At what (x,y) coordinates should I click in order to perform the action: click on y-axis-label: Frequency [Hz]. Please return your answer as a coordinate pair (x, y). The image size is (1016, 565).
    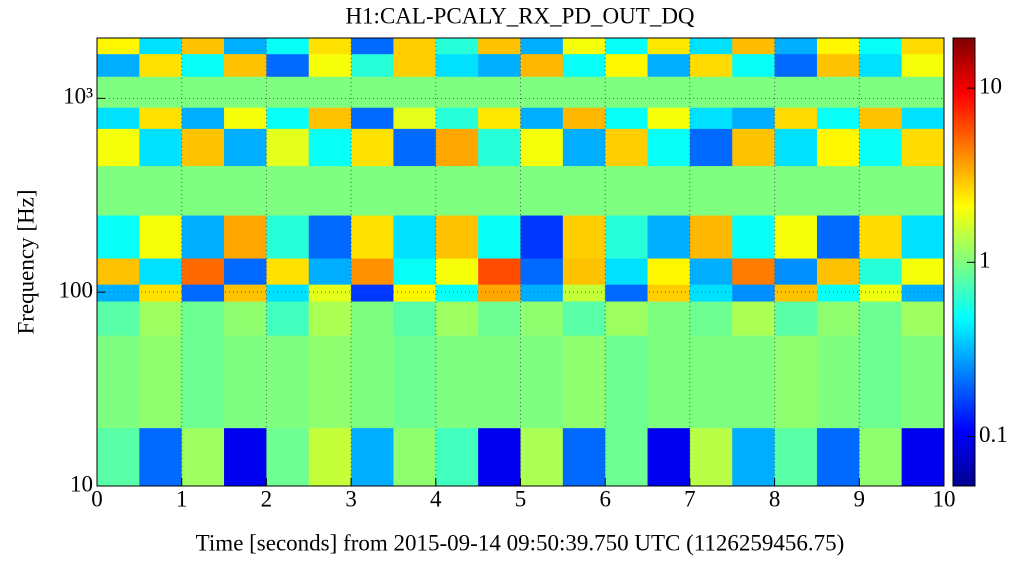
    Looking at the image, I should click on (25, 262).